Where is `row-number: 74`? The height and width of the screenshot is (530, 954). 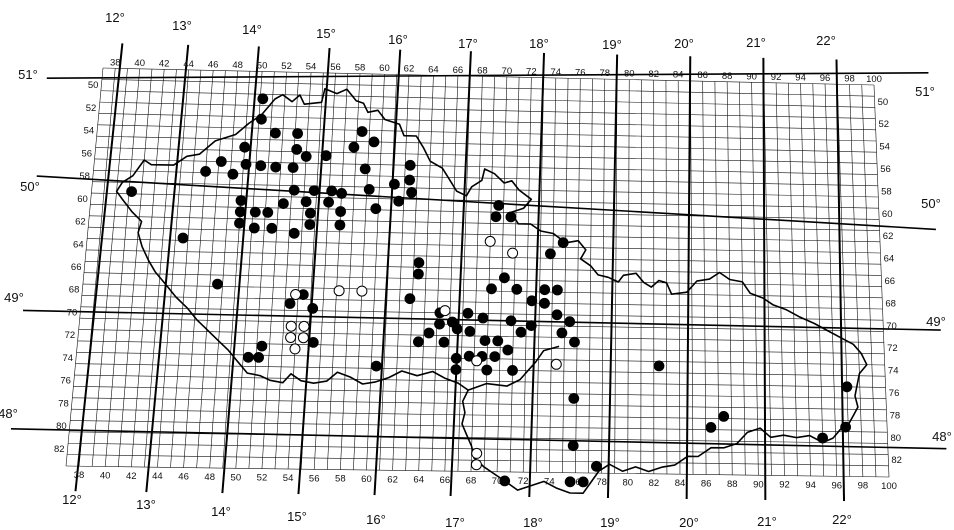 row-number: 74 is located at coordinates (67, 358).